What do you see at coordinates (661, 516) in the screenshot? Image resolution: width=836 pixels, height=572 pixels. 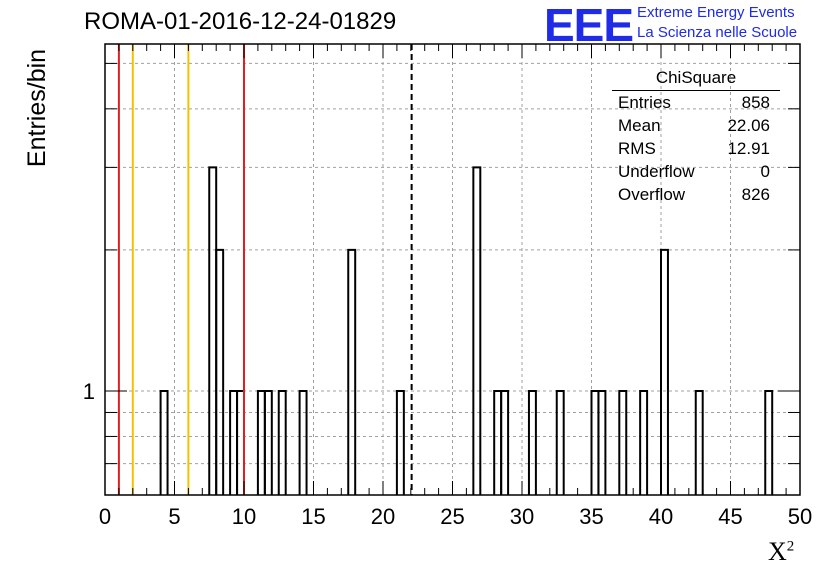 I see `x-tick-label: 40` at bounding box center [661, 516].